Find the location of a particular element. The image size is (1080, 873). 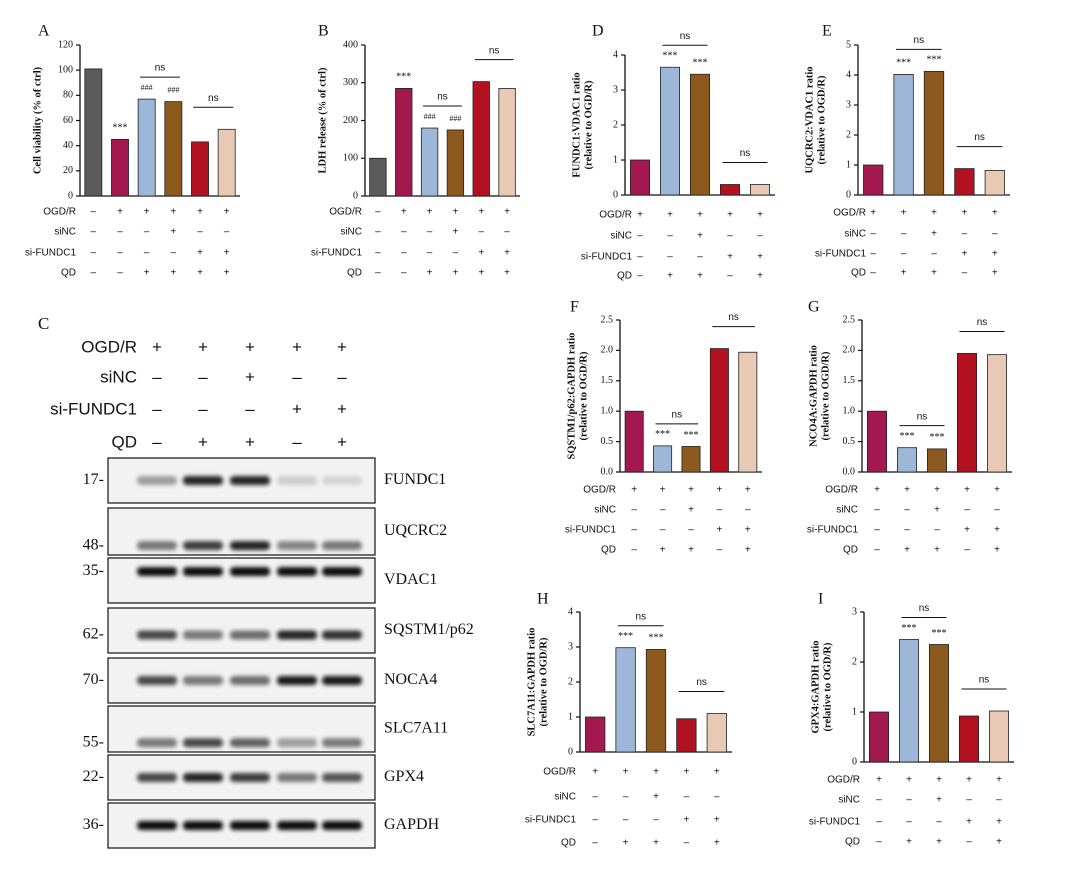

protein-name: GAPDH is located at coordinates (412, 824).